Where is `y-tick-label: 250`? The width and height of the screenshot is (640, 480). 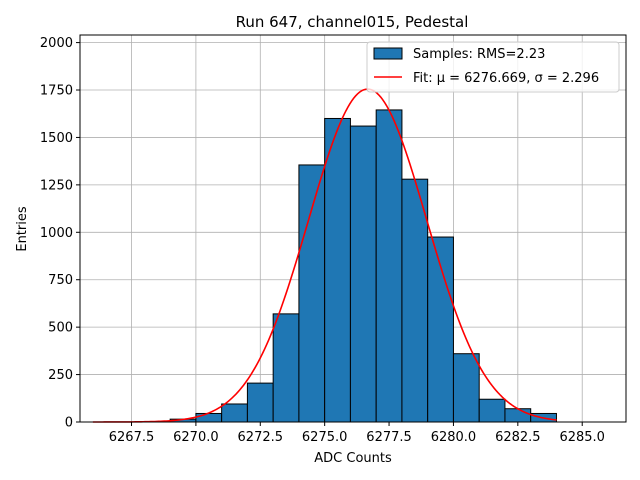 y-tick-label: 250 is located at coordinates (60, 375).